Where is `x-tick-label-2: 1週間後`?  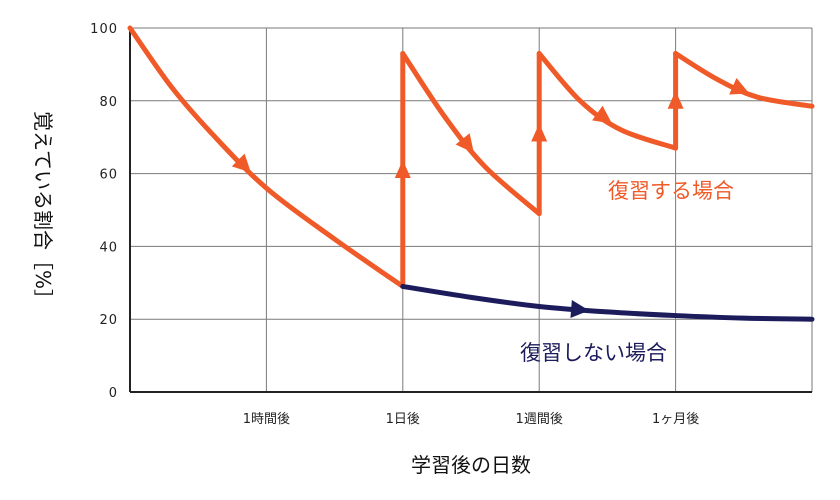
x-tick-label-2: 1週間後 is located at coordinates (539, 419).